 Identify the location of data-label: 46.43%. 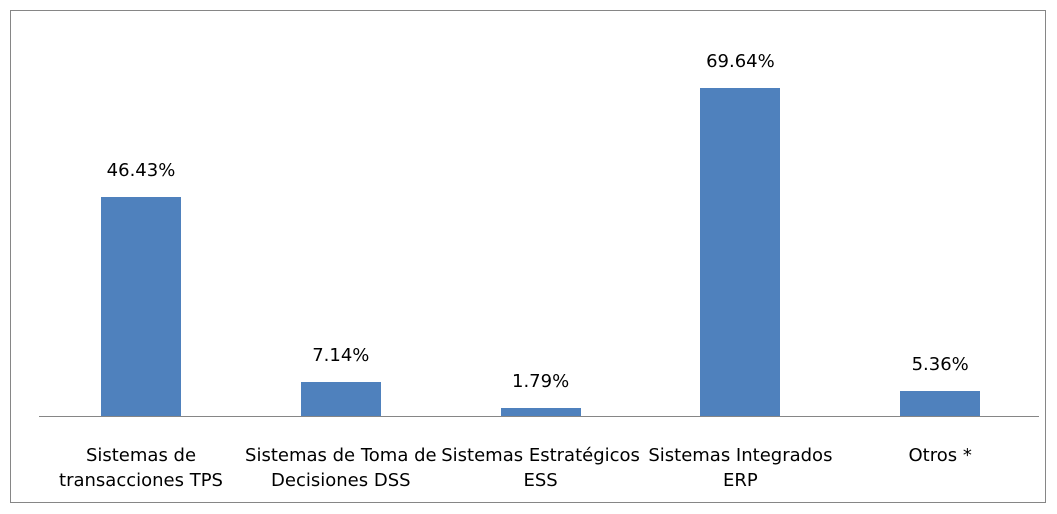
(141, 171).